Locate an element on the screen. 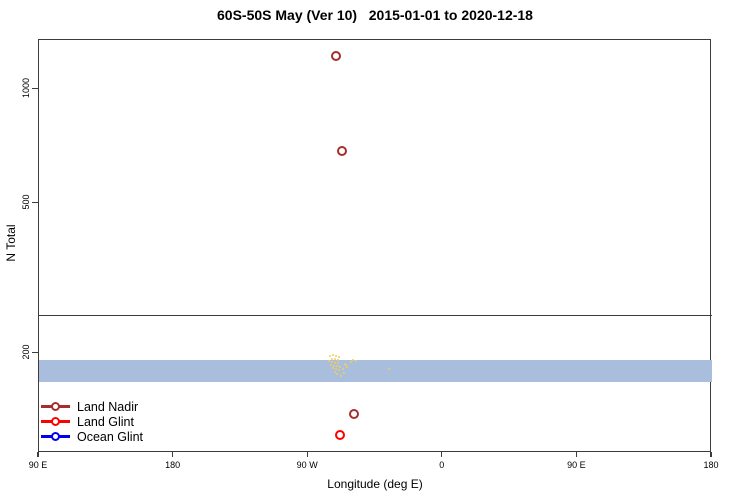 The height and width of the screenshot is (500, 750). legend: Land Nadir Land Glint Ocean Glint is located at coordinates (91, 421).